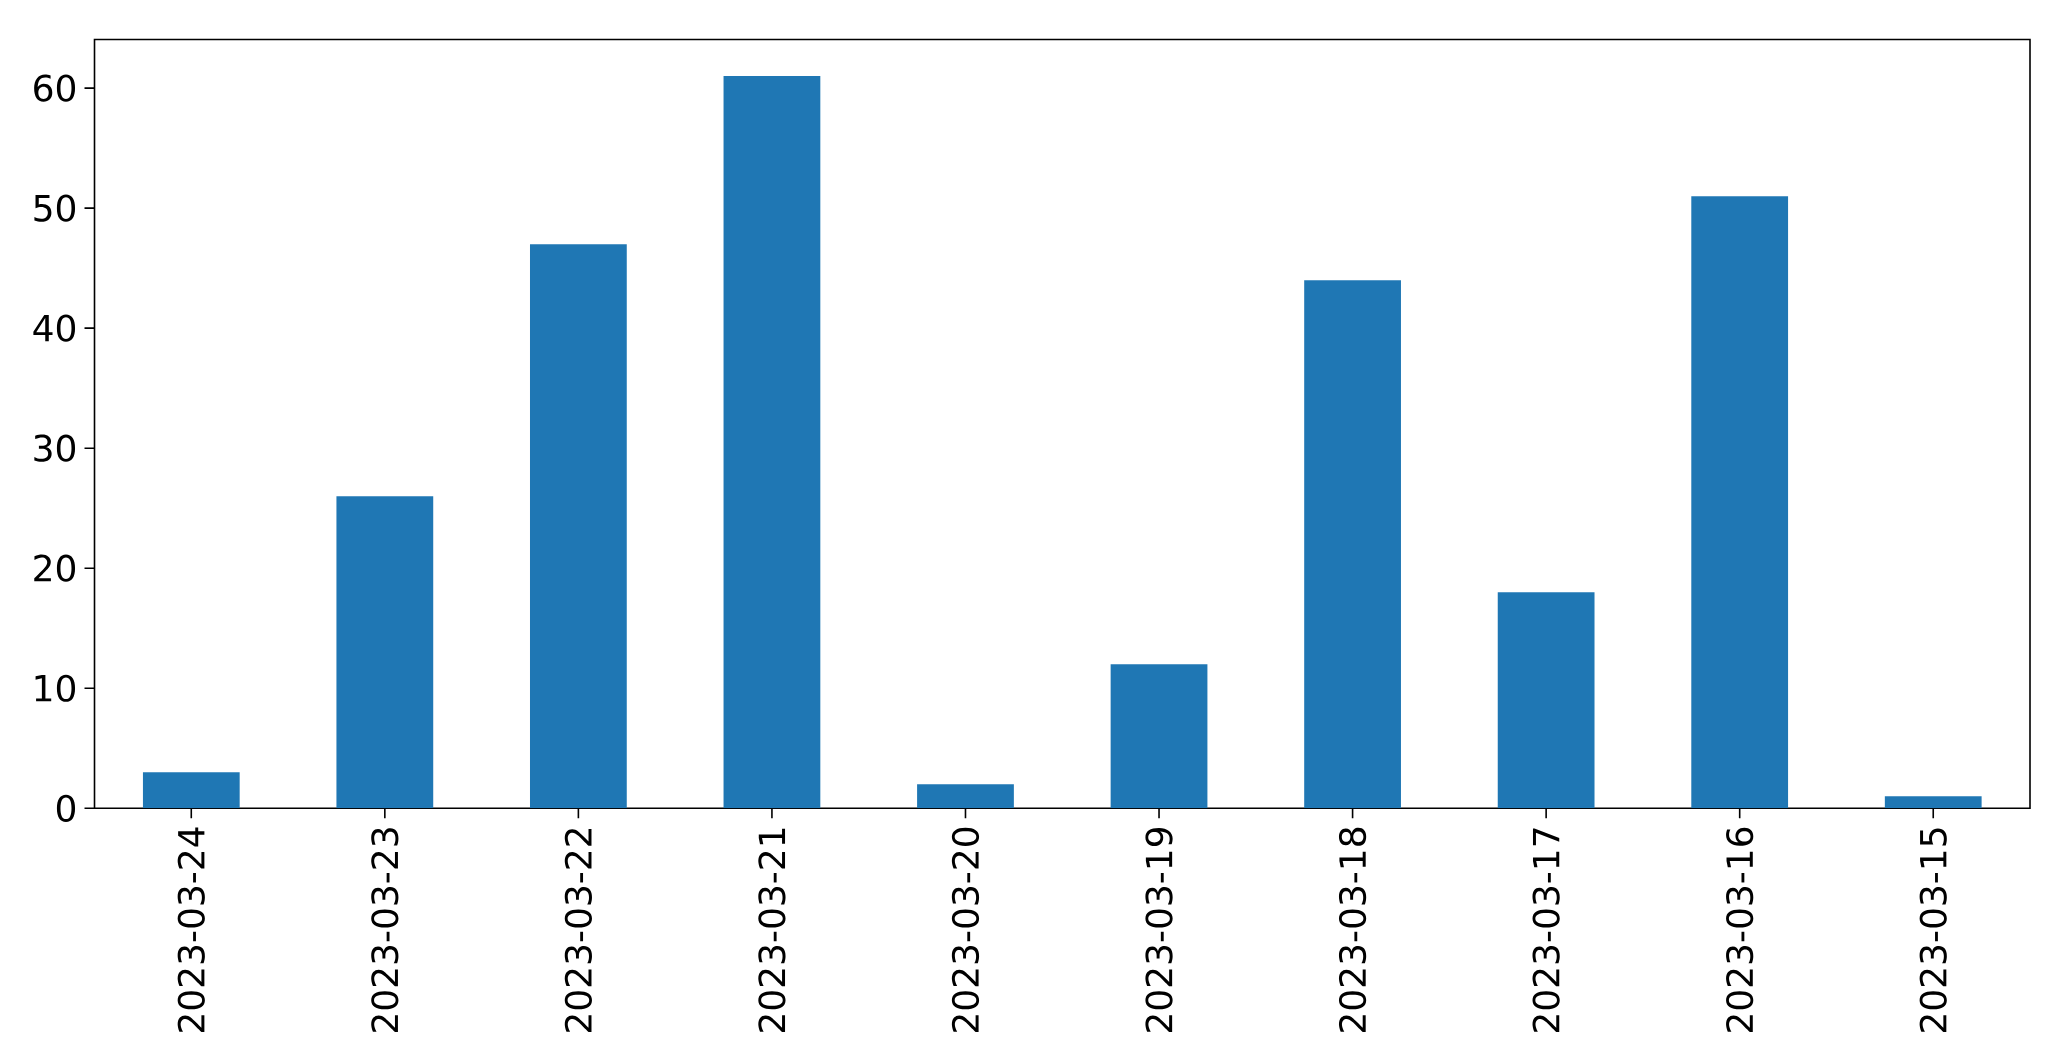 The height and width of the screenshot is (1061, 2071). What do you see at coordinates (1740, 929) in the screenshot?
I see `x-tick-label: 2023-03-16` at bounding box center [1740, 929].